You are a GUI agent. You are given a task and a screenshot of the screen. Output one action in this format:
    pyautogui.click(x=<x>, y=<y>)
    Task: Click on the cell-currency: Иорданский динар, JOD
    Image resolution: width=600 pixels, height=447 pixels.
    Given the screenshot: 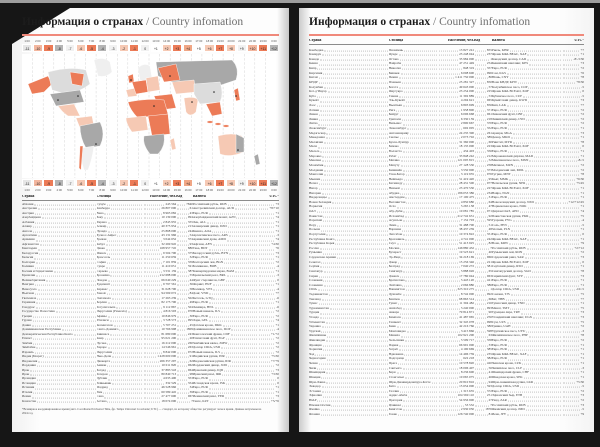 What is the action you would take?
    pyautogui.click(x=226, y=365)
    